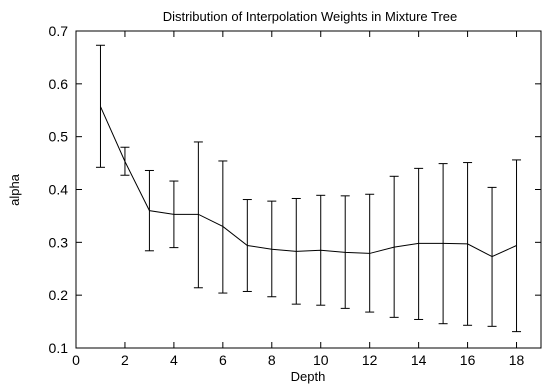  I want to click on y-tick-label: 0.6, so click(59, 84).